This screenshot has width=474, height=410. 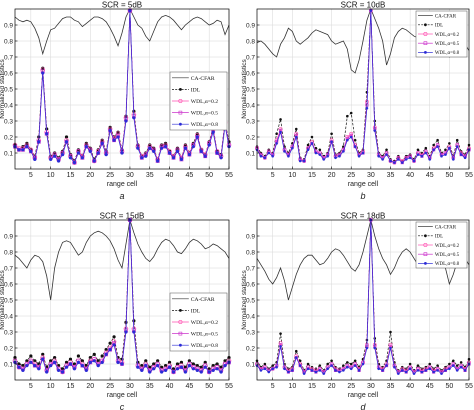 I want to click on panel-caption: a, so click(x=121, y=196).